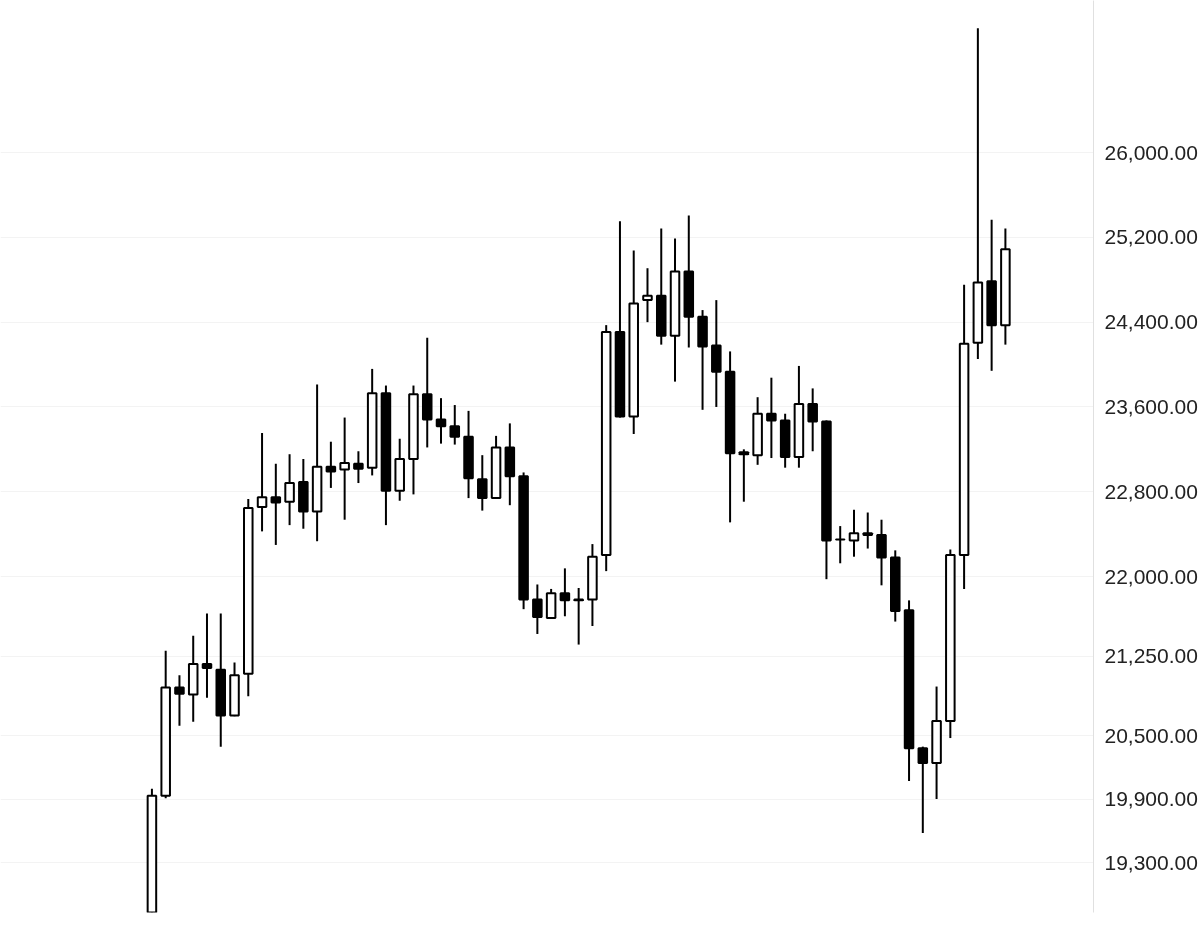  I want to click on y-tick-label: 20,500.00, so click(1151, 735).